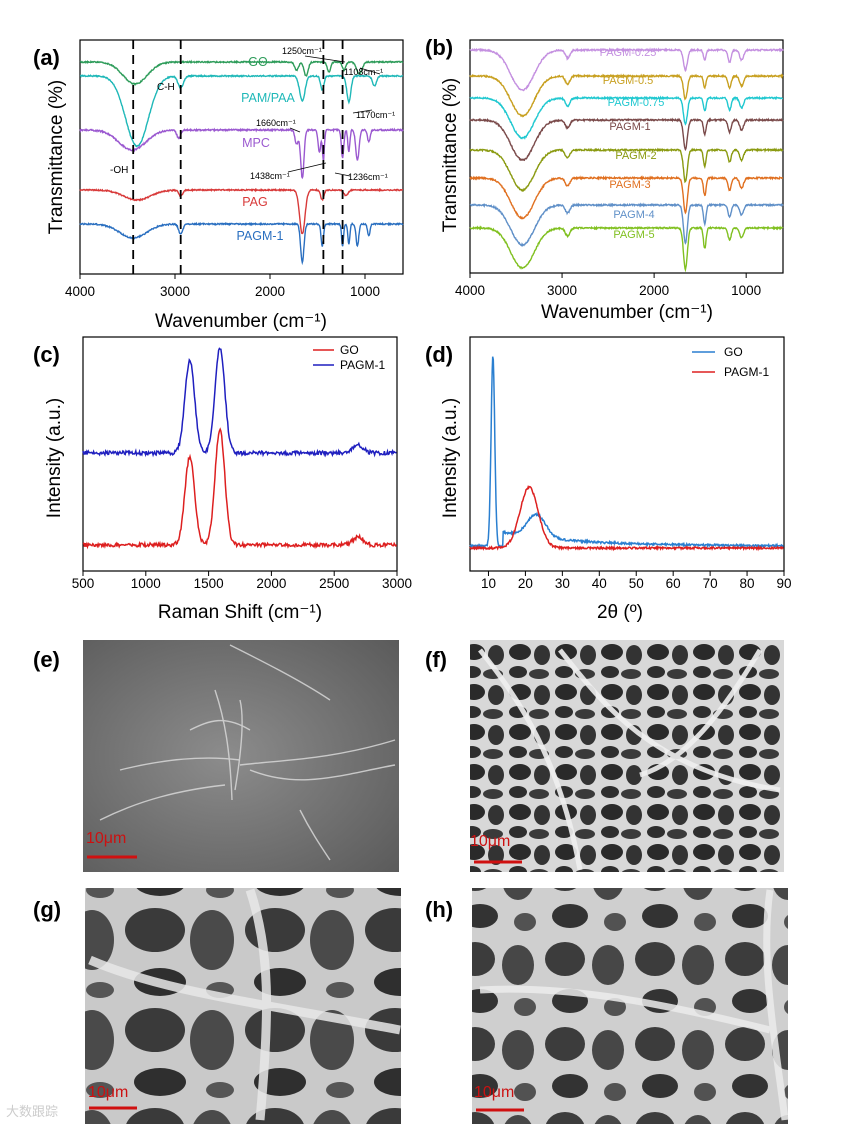 This screenshot has height=1125, width=850. What do you see at coordinates (525, 583) in the screenshot?
I see `x-tick-label: 20` at bounding box center [525, 583].